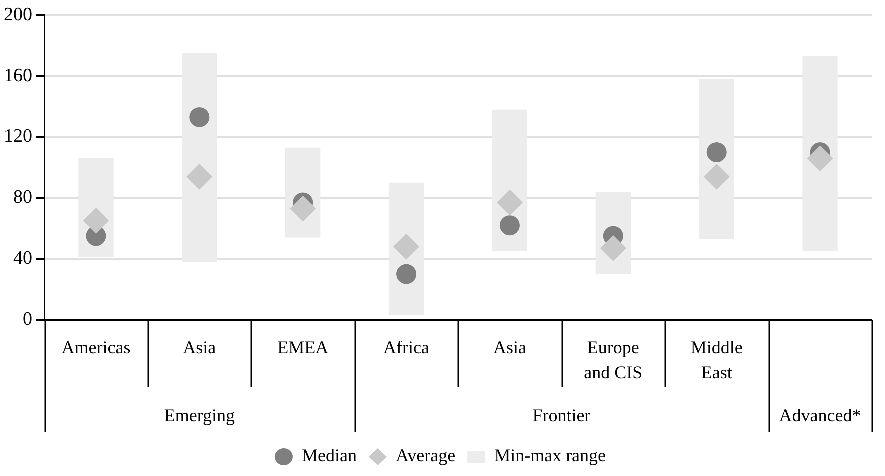 Image resolution: width=885 pixels, height=476 pixels. I want to click on x-tick-label: Europe and CIS, so click(613, 360).